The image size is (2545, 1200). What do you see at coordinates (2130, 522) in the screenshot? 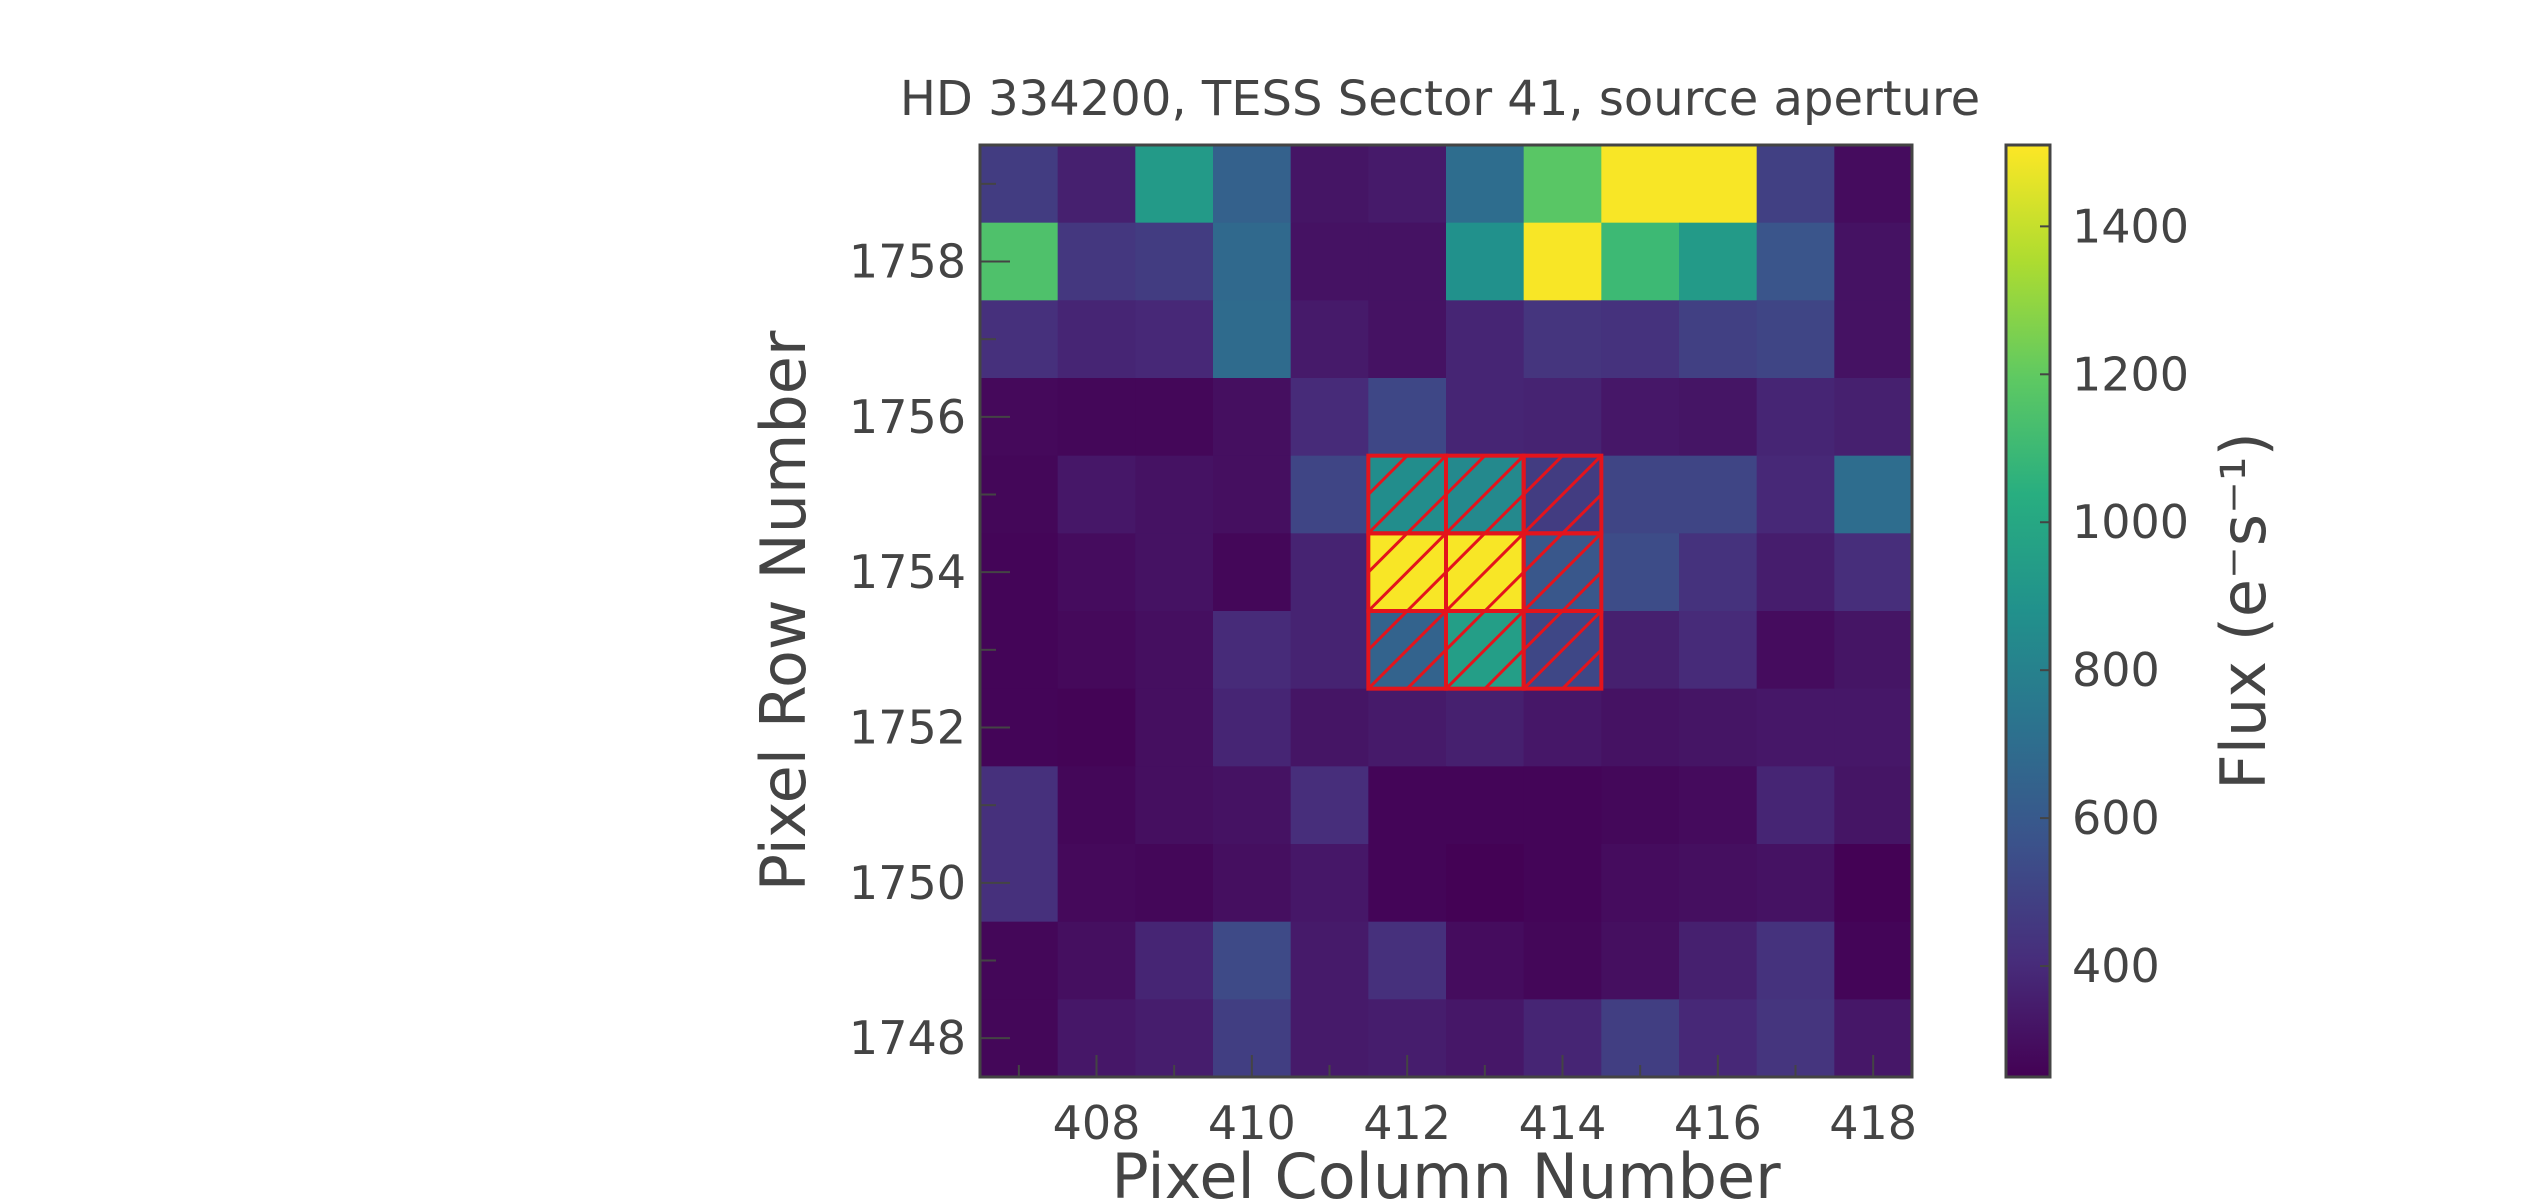
I see `colorbar-tick-label: 1000` at bounding box center [2130, 522].